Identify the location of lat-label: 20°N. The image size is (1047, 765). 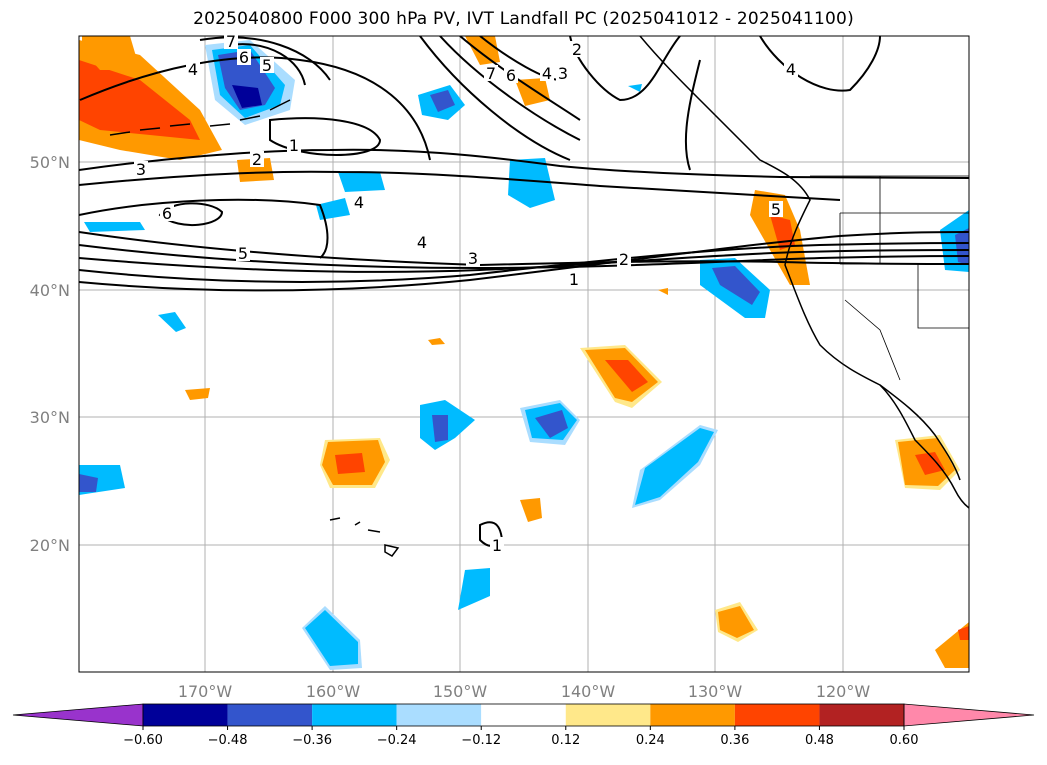
(50, 545).